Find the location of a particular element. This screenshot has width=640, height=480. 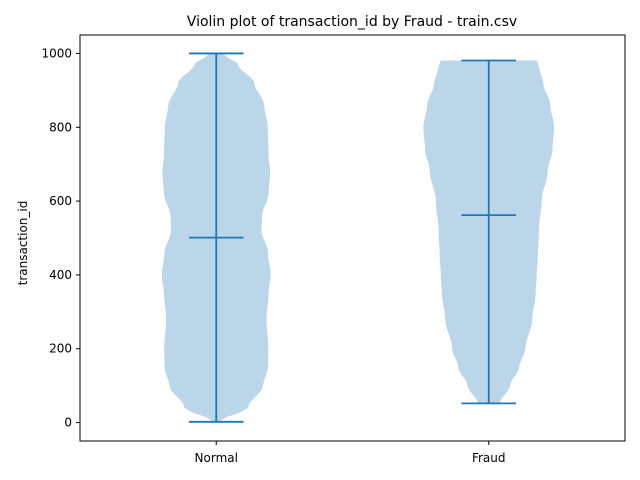

x-tick-label: Normal is located at coordinates (216, 458).